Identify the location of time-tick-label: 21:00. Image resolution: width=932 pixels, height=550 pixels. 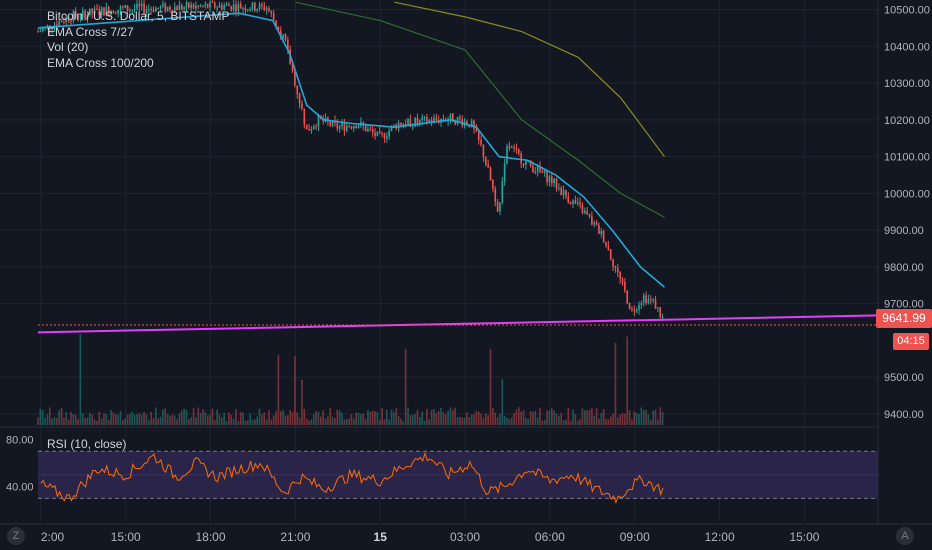
(295, 537).